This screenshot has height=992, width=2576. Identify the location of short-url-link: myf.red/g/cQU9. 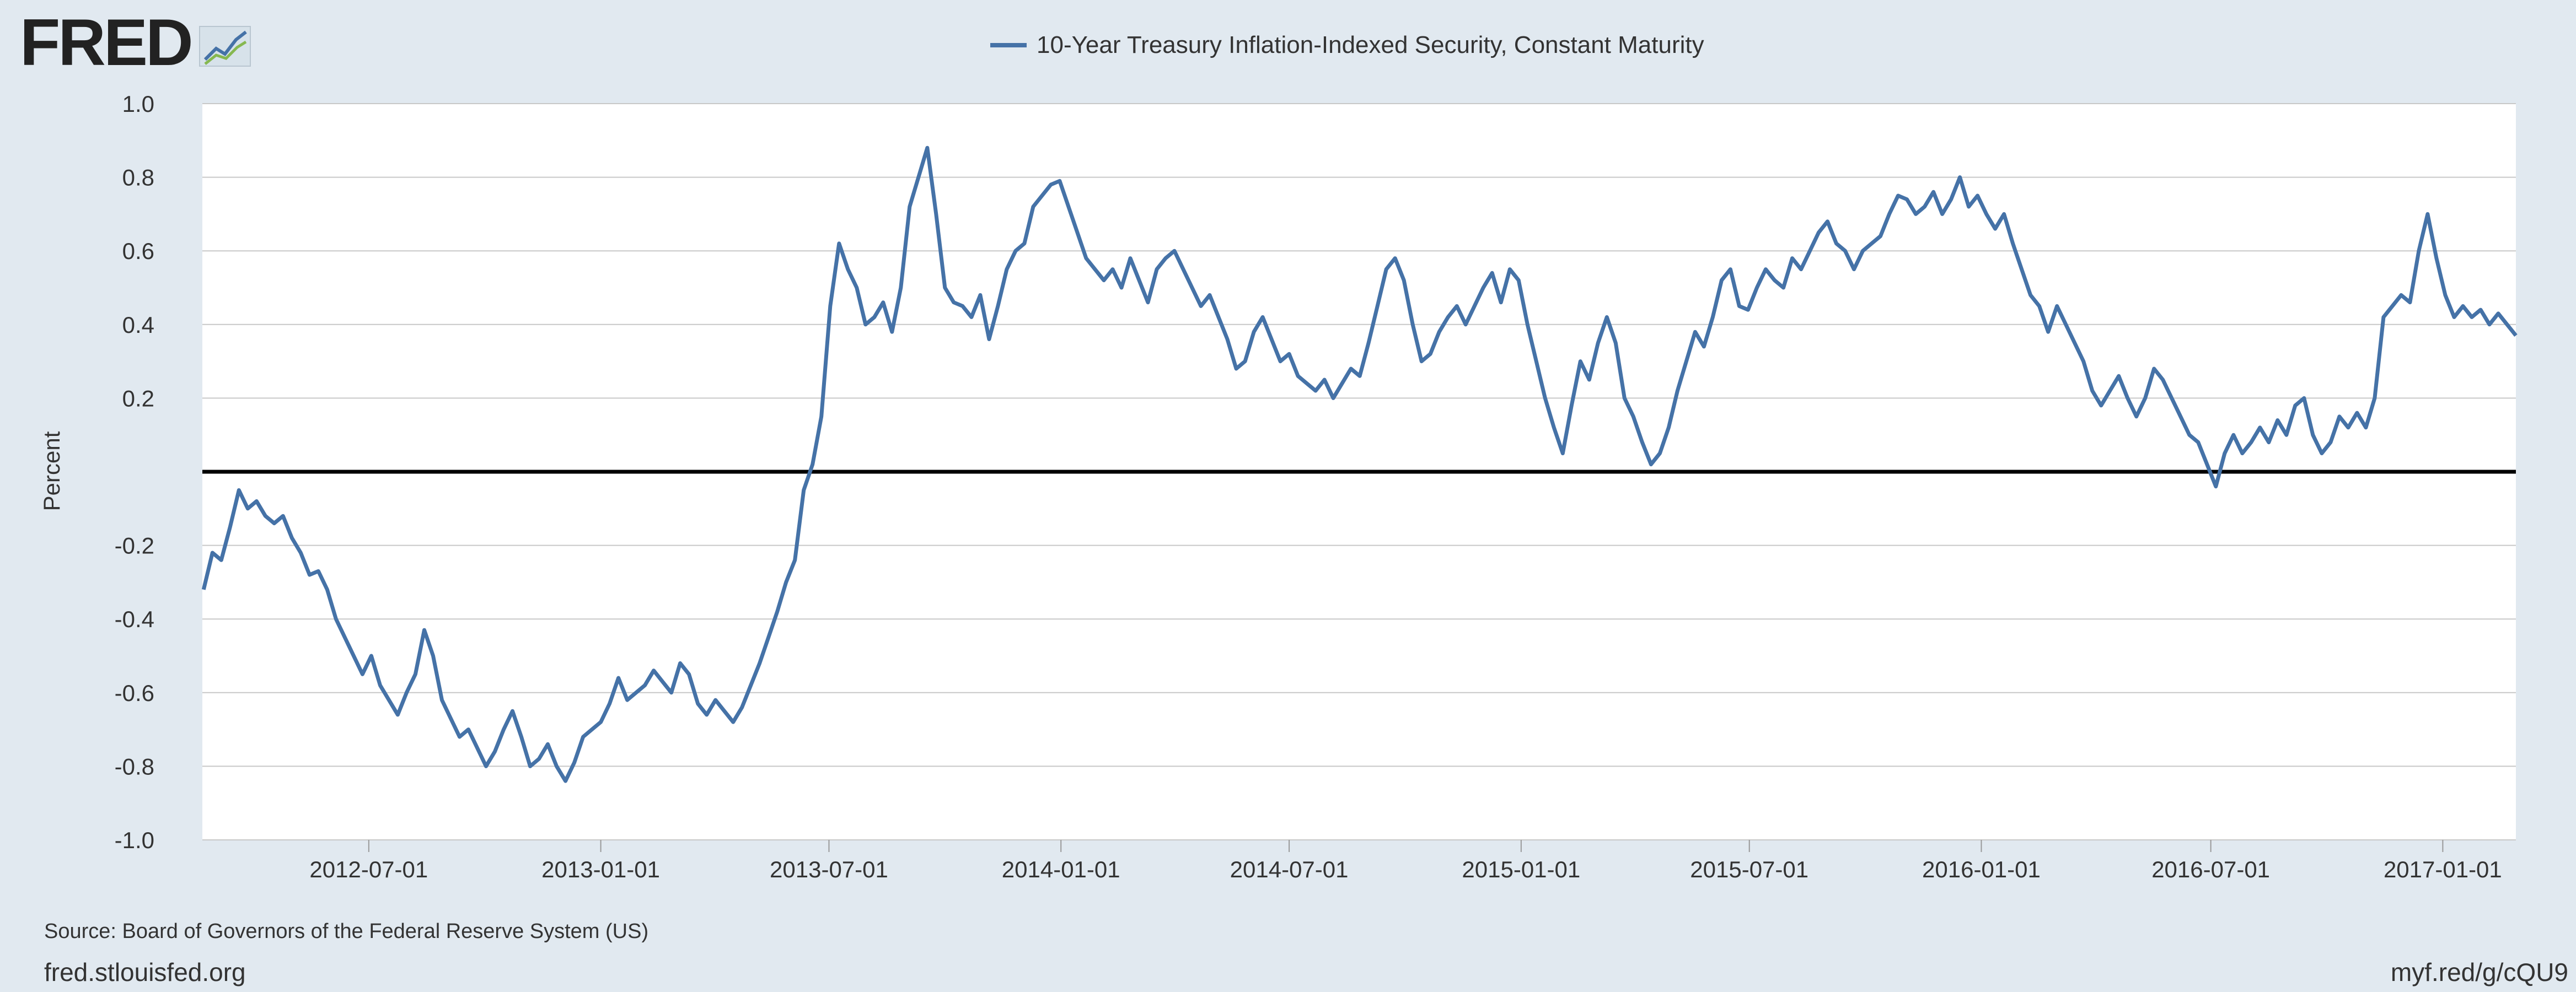
(2479, 972).